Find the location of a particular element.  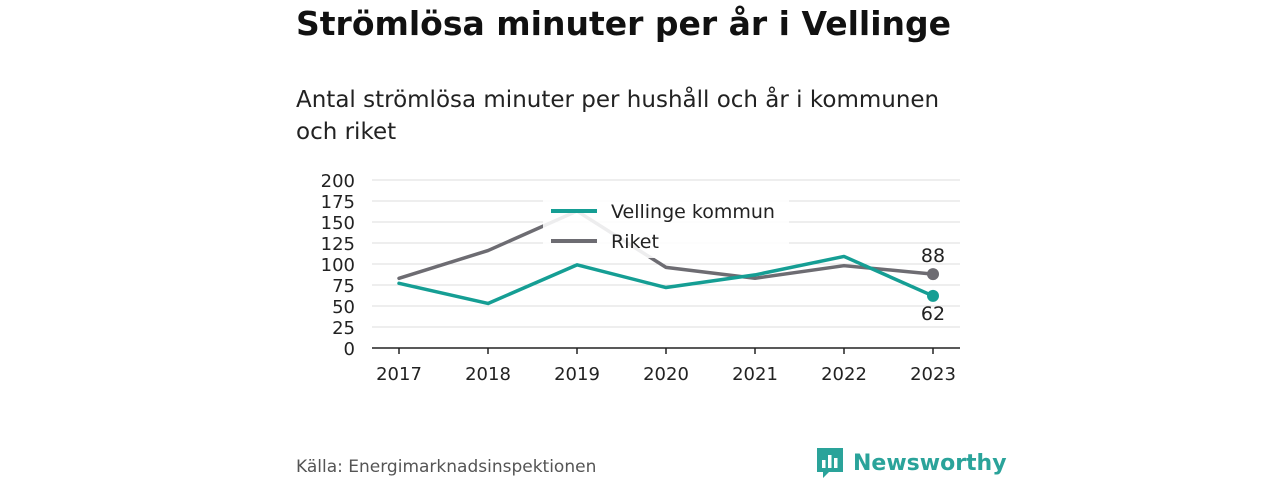

end-value-label: 88 is located at coordinates (933, 256).